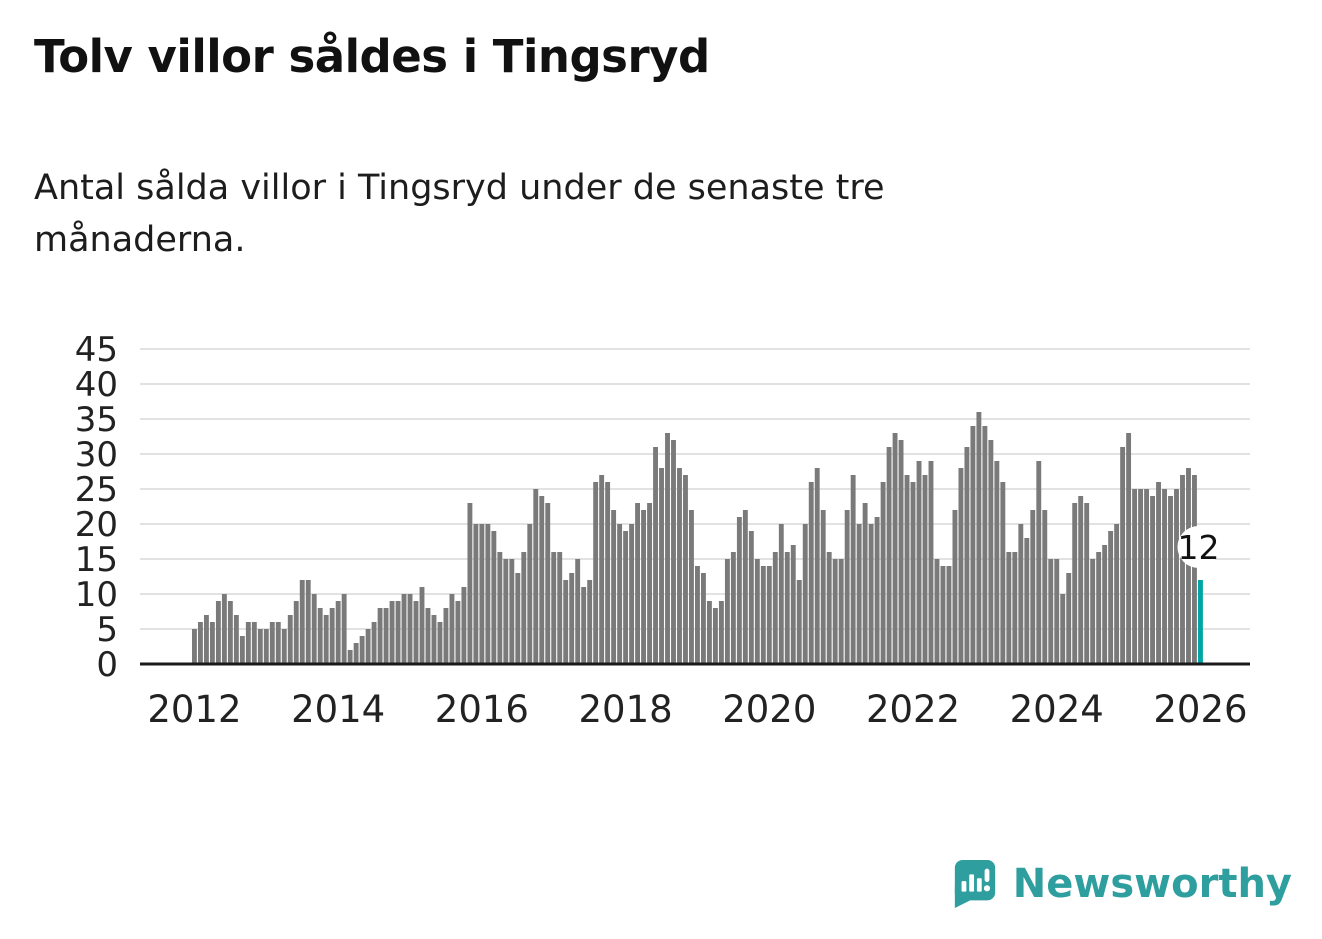 Image resolution: width=1322 pixels, height=939 pixels. Describe the element at coordinates (96, 350) in the screenshot. I see `y-axis-label: 45` at that location.